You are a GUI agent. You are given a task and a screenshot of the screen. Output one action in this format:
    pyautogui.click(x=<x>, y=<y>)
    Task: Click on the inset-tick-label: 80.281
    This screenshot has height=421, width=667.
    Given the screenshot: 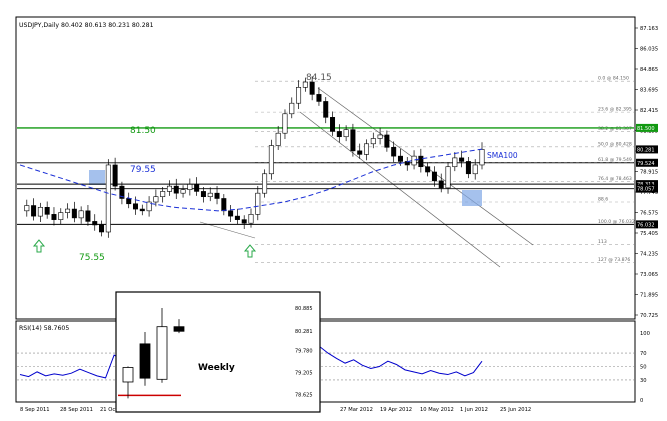 What is the action you would take?
    pyautogui.click(x=304, y=332)
    